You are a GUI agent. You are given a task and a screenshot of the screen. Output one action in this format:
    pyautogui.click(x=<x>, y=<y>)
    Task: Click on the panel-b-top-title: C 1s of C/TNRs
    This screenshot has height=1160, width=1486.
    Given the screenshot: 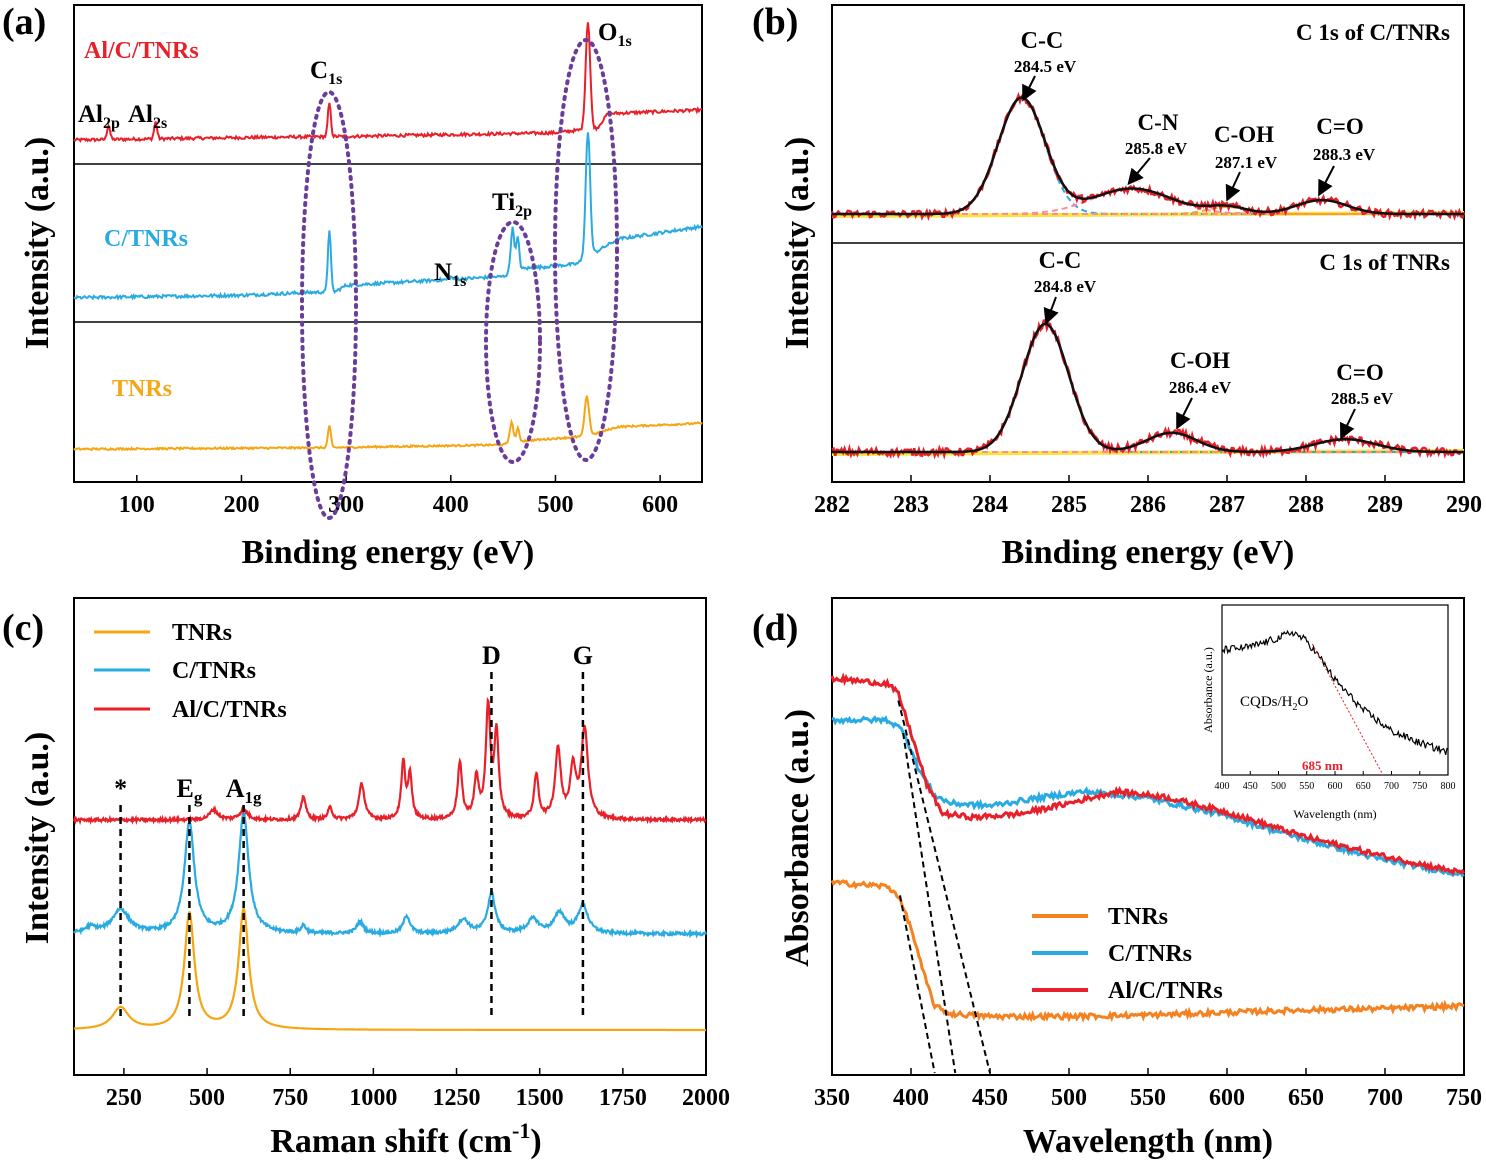 What is the action you would take?
    pyautogui.click(x=1373, y=32)
    